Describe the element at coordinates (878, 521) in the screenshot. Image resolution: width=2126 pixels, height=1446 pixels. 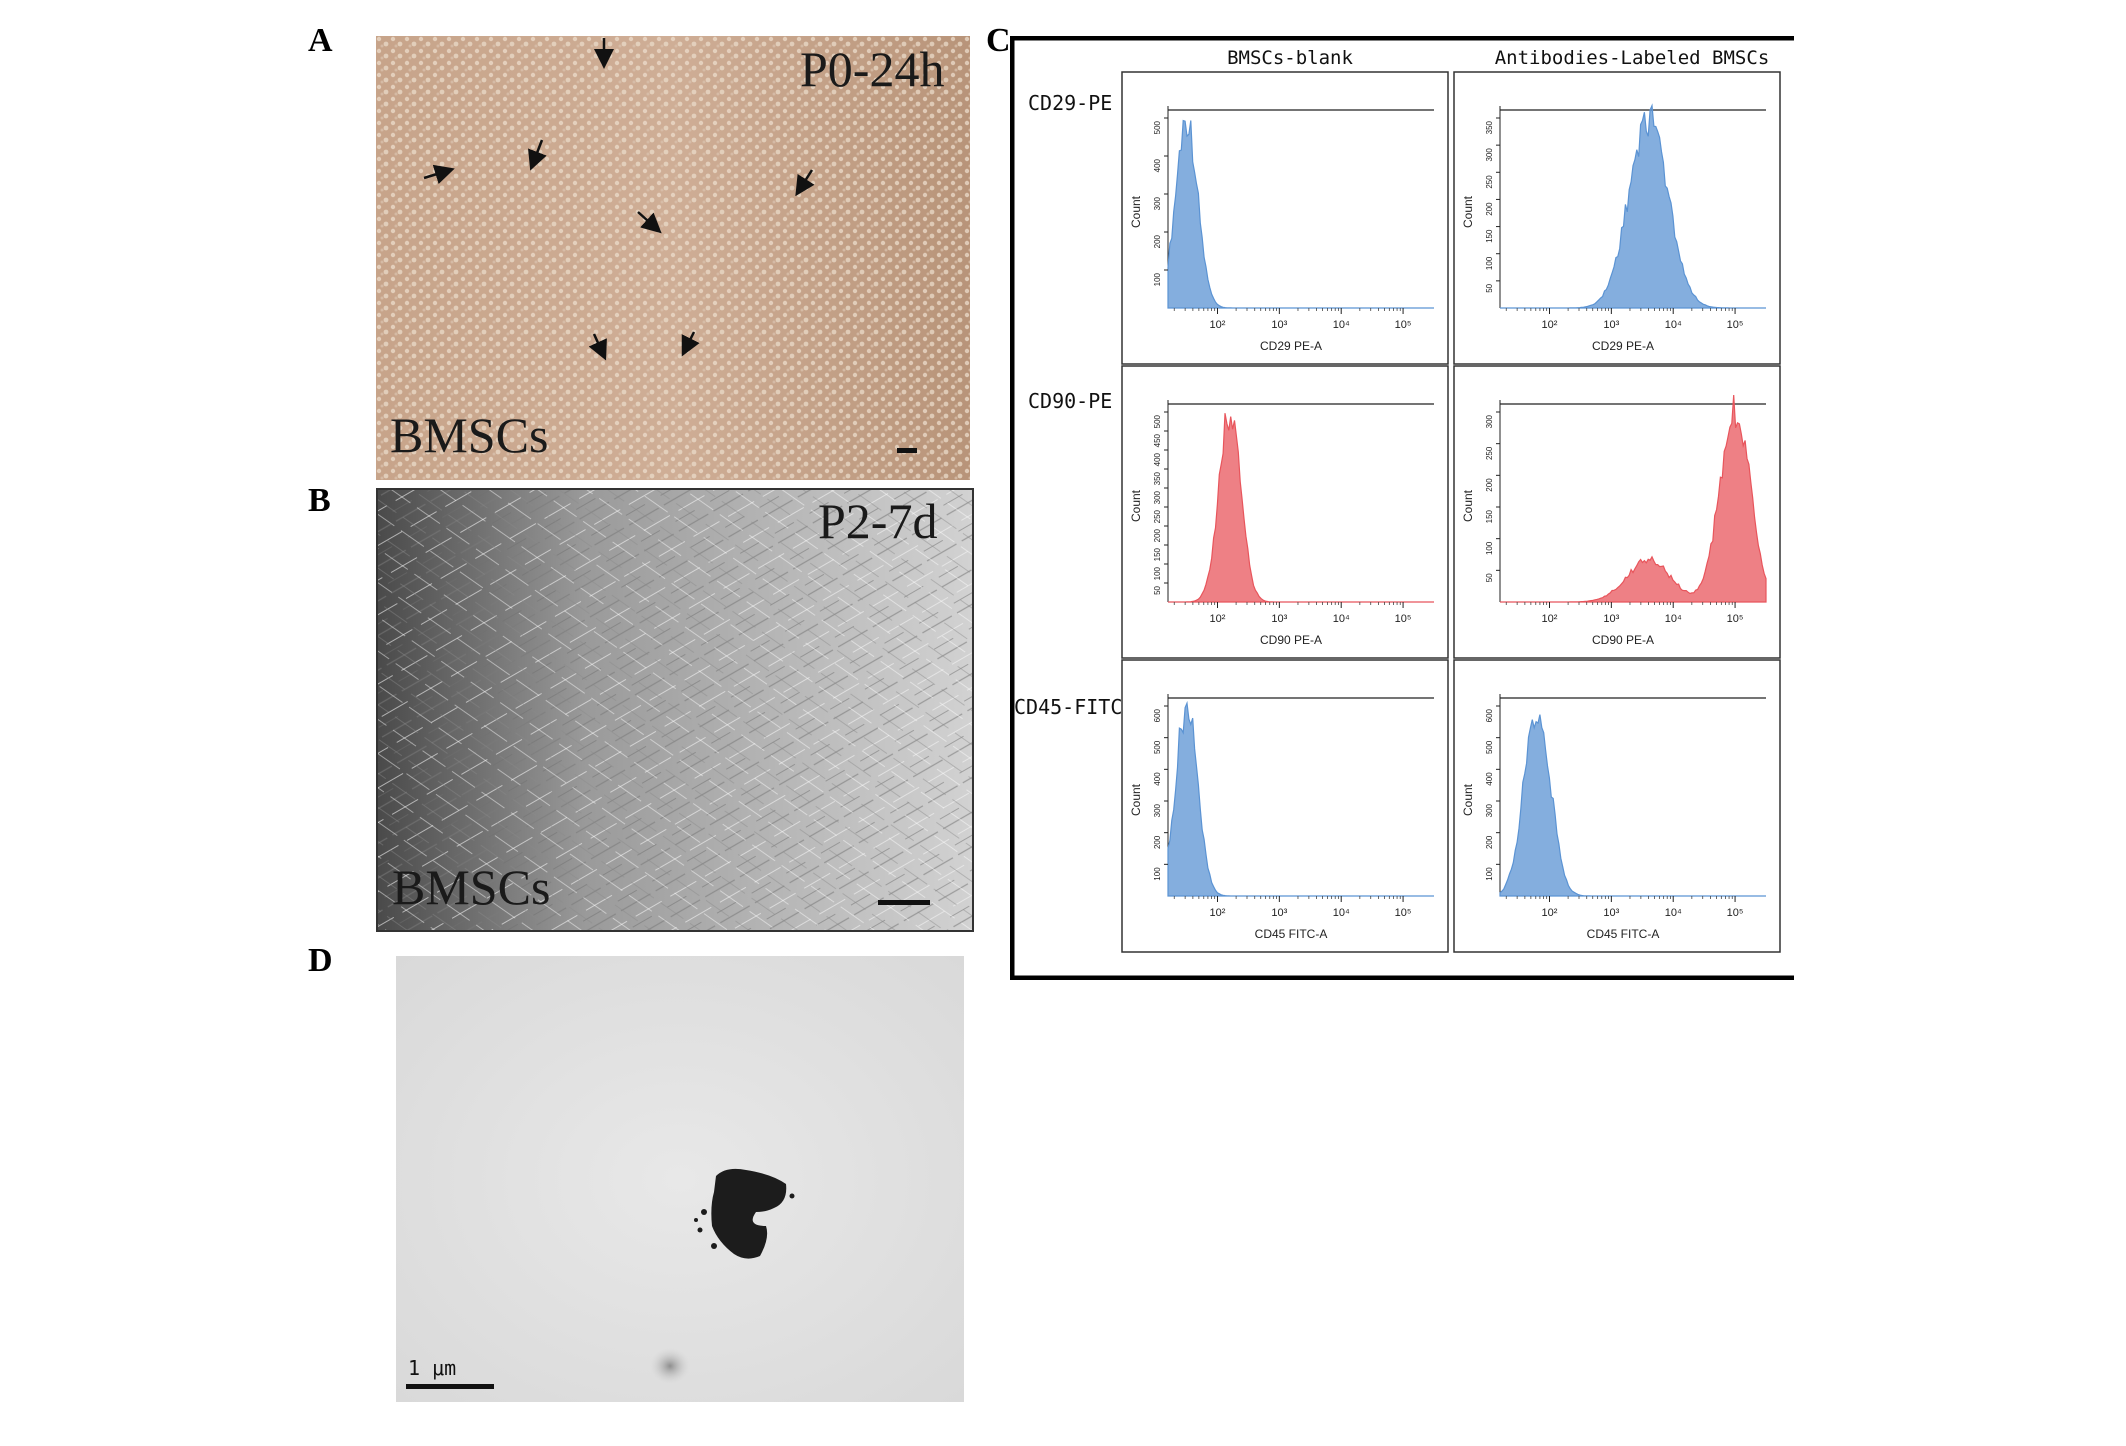
I see `timepoint-label-b: P2-7d` at that location.